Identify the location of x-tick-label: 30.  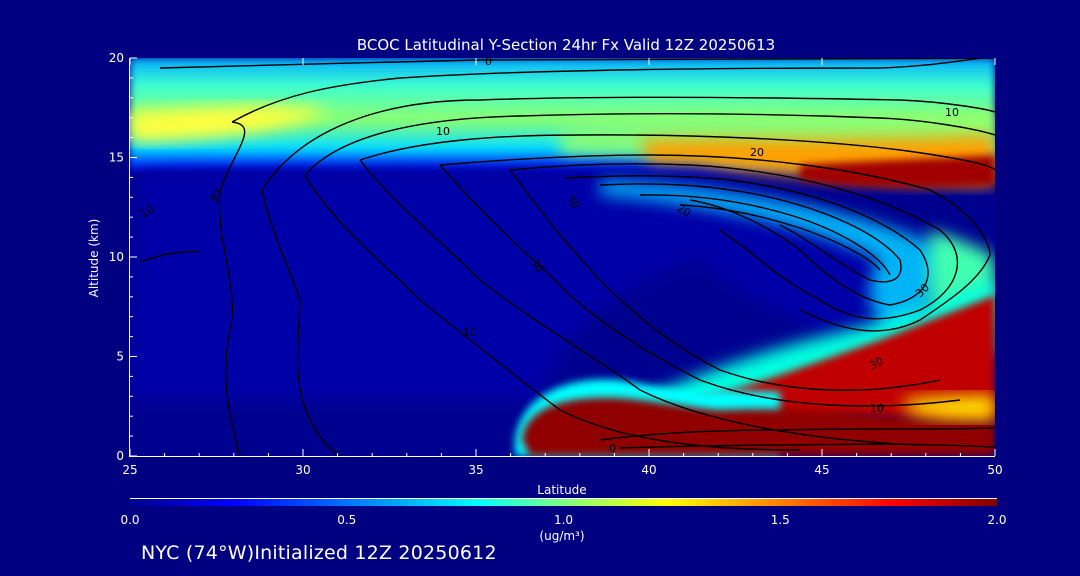
(302, 470).